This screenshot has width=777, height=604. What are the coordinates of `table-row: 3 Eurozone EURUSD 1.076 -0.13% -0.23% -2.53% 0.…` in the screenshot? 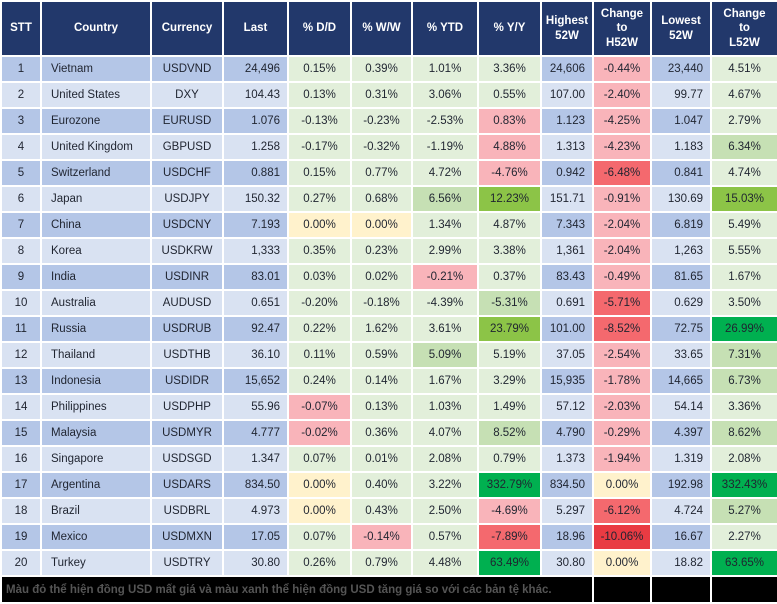 It's located at (388, 121).